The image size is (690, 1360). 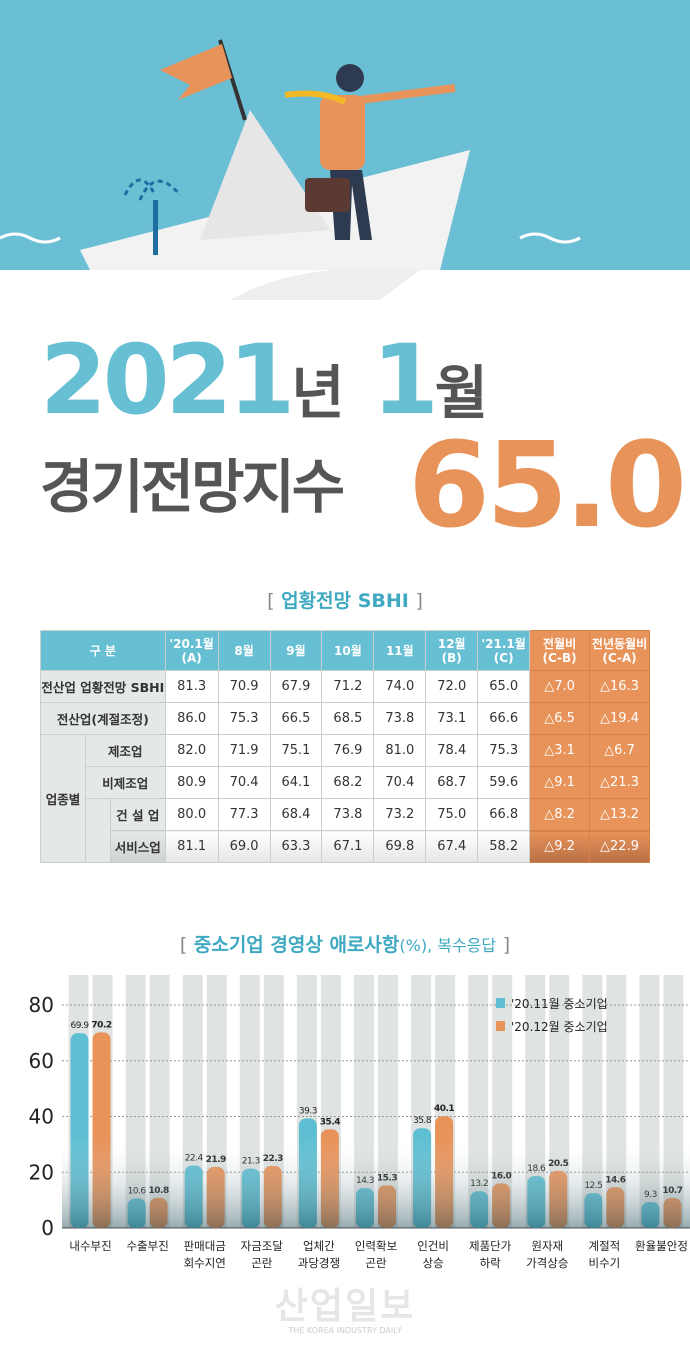 What do you see at coordinates (452, 814) in the screenshot?
I see `table-cell: 75.0` at bounding box center [452, 814].